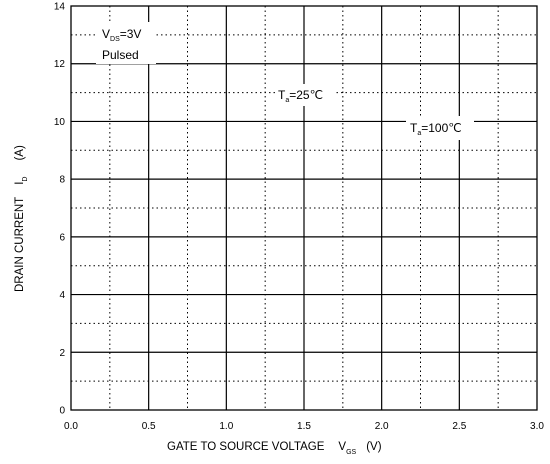 The height and width of the screenshot is (464, 550). Describe the element at coordinates (300, 96) in the screenshot. I see `t25-label: Ta=25℃` at that location.